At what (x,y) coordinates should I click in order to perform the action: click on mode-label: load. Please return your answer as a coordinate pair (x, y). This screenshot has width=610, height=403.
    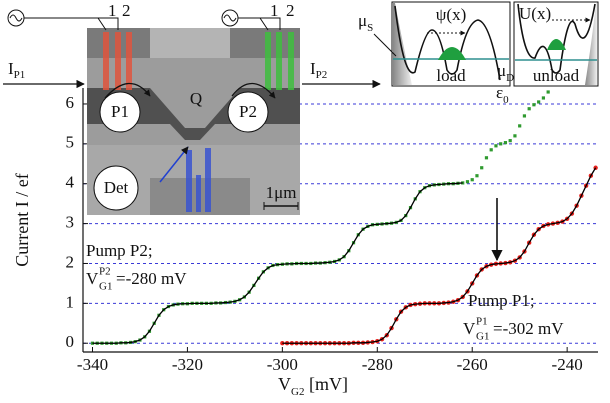
    Looking at the image, I should click on (451, 75).